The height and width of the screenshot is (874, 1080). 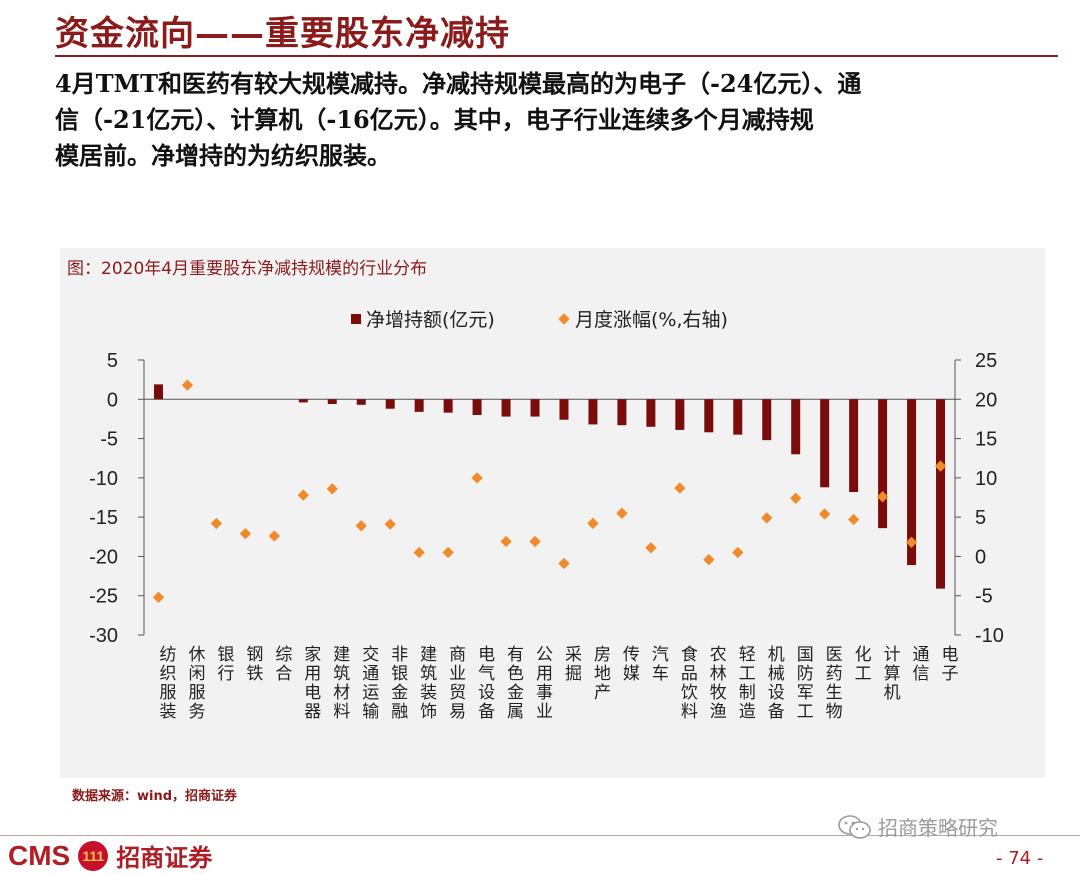 I want to click on chart-legend: 净增持额(亿元) 月度涨幅(%,右轴), so click(x=539, y=320).